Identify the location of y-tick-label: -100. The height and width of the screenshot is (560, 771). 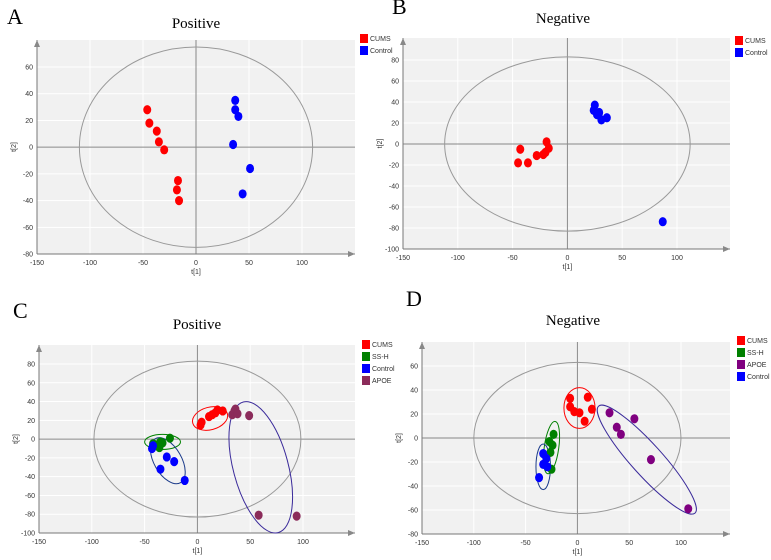
(28, 534).